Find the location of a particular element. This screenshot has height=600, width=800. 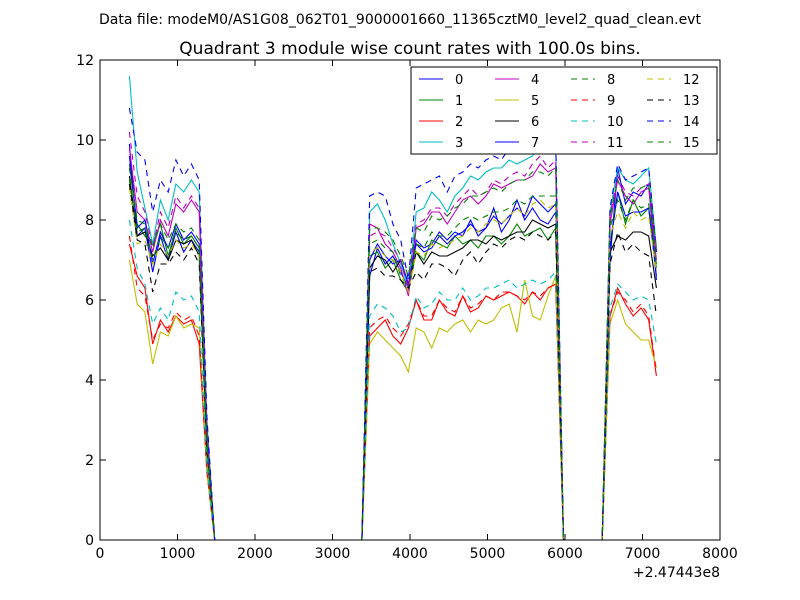

legend-entry-14: 14 is located at coordinates (691, 122).